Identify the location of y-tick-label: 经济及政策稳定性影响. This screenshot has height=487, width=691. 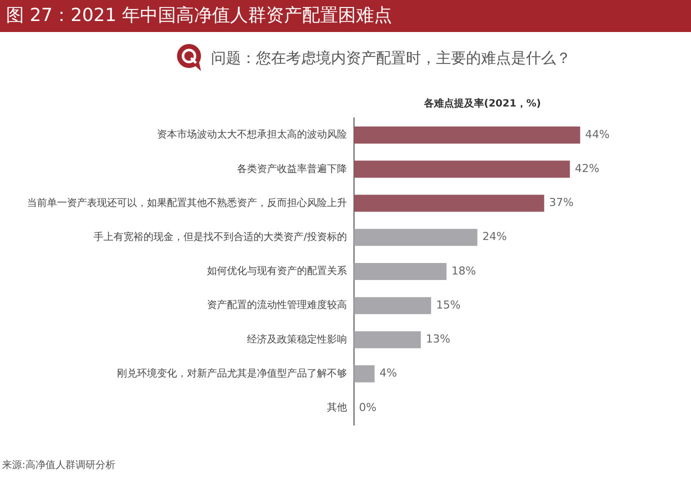
(297, 339).